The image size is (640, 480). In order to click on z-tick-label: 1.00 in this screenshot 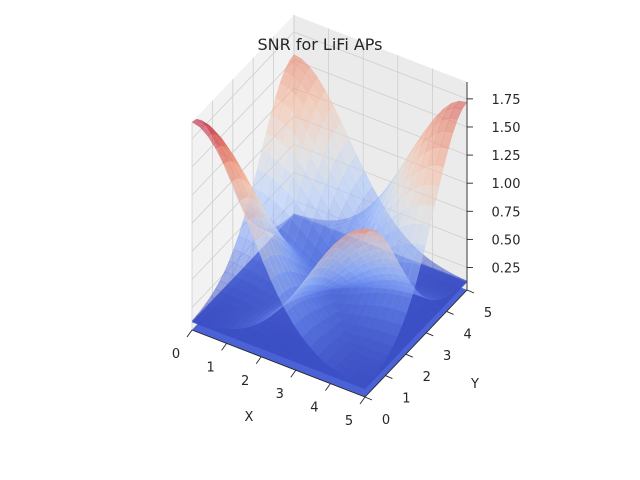, I will do `click(506, 184)`.